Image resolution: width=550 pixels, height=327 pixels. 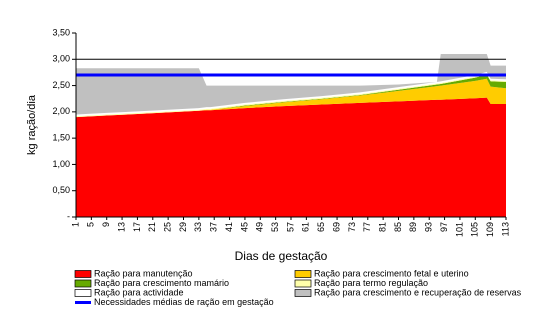 I want to click on x-tick-label: 89, so click(x=413, y=227).